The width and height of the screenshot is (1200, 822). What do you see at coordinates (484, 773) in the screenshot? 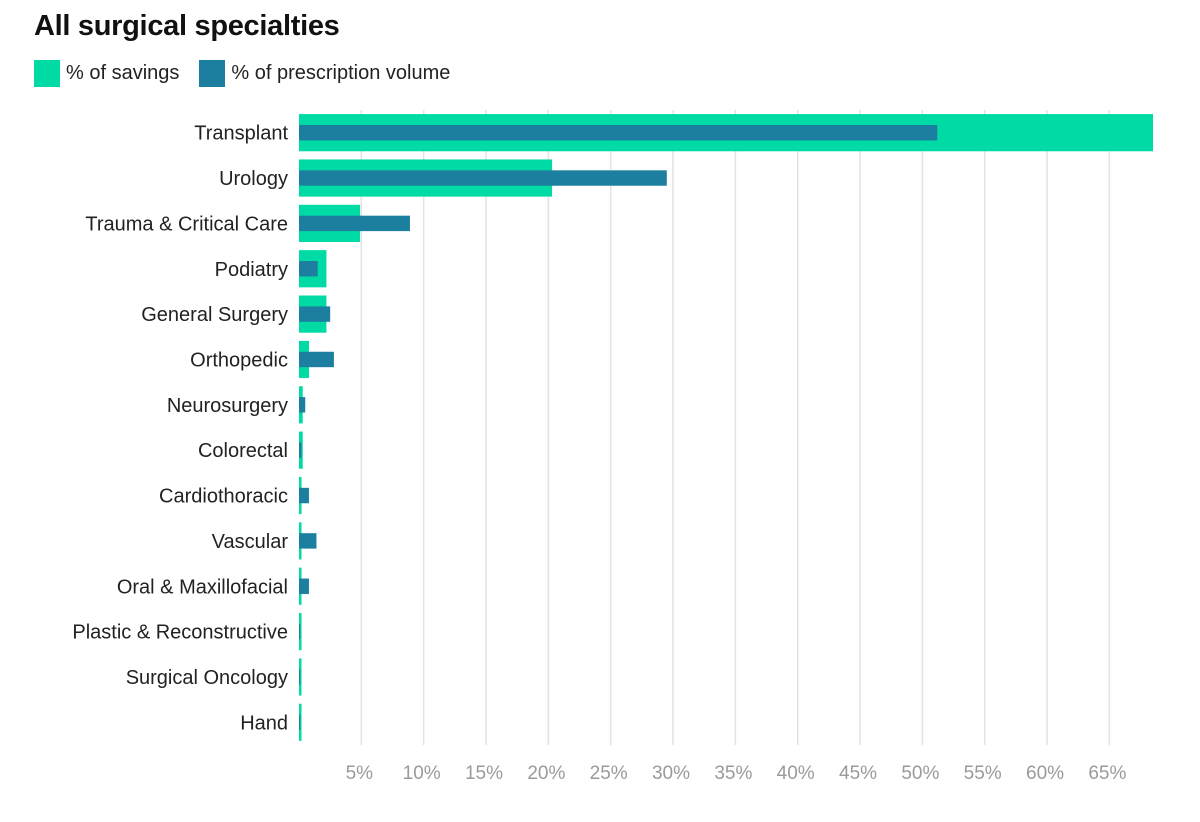
I see `x-tick-label: 15%` at bounding box center [484, 773].